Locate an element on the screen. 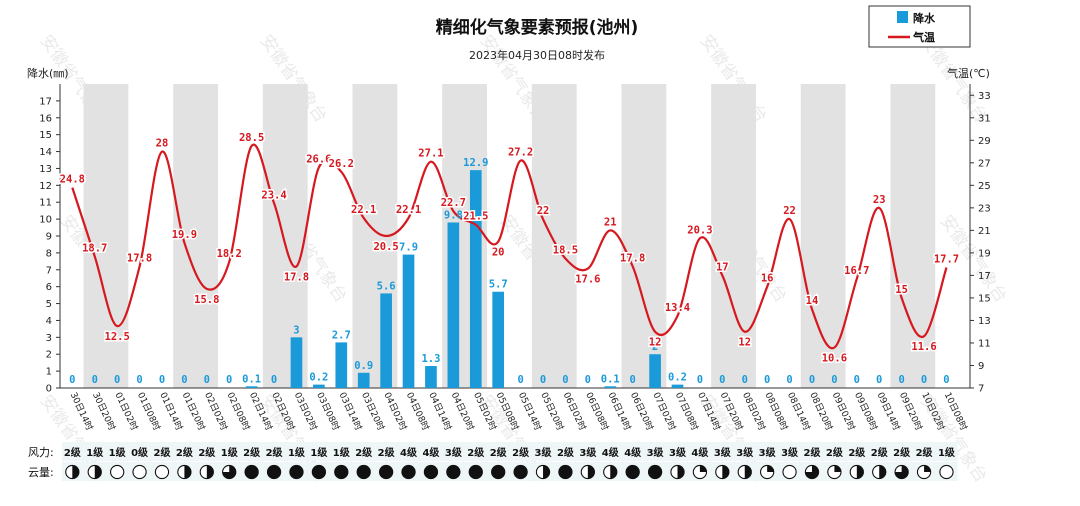 The image size is (1080, 506). temp-data-label: 13.4 is located at coordinates (677, 308).